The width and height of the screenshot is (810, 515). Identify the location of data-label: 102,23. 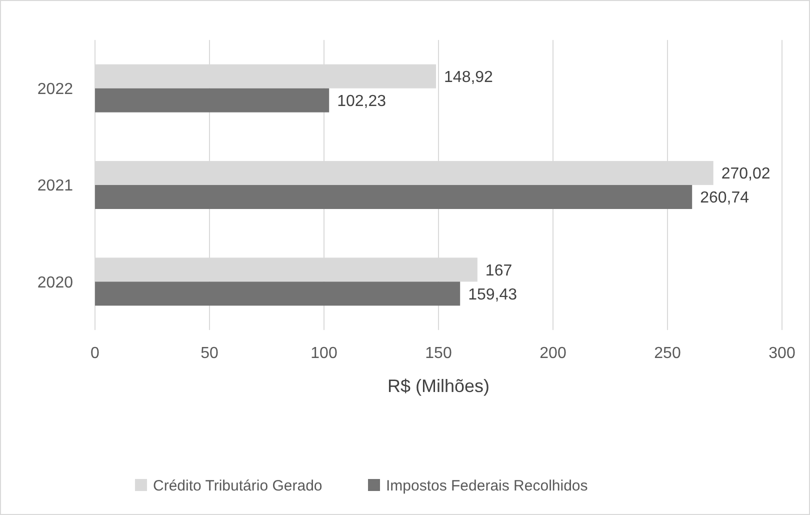
(361, 101).